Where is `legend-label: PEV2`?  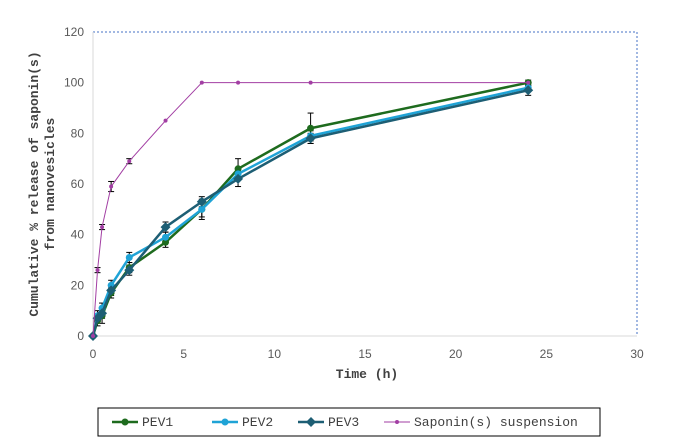 legend-label: PEV2 is located at coordinates (257, 422).